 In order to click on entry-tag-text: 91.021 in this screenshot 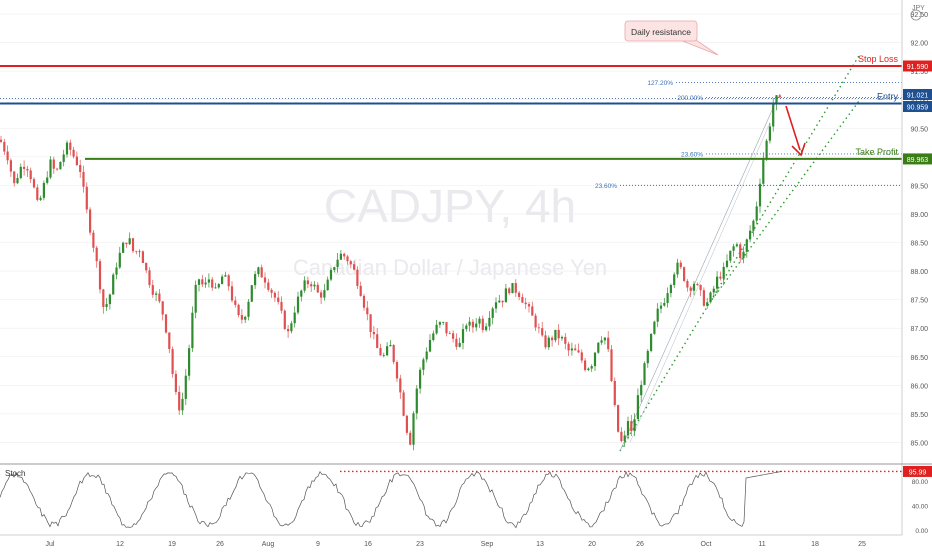, I will do `click(918, 95)`.